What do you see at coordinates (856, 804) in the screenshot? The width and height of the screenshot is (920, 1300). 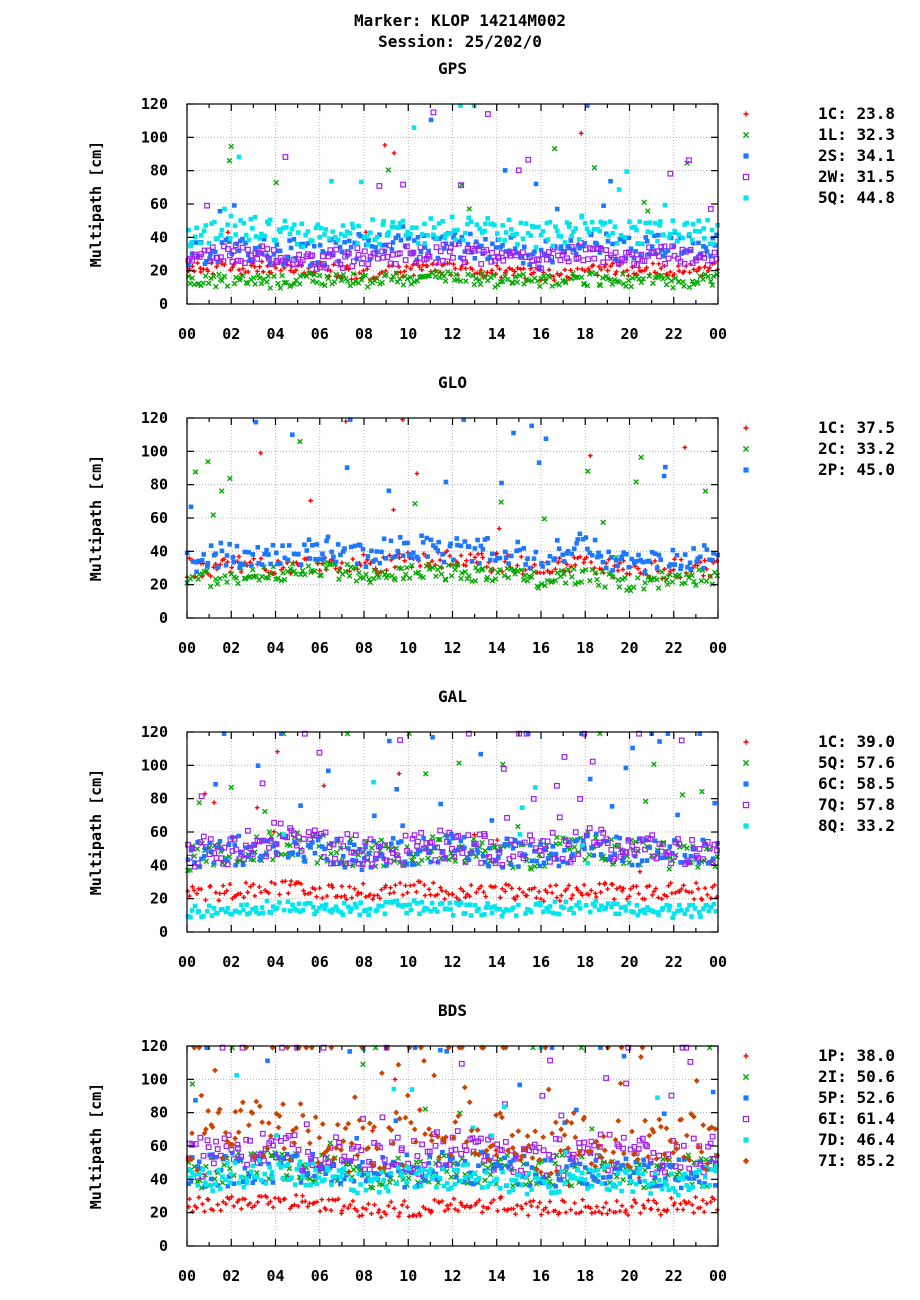 I see `legend-label: 7Q: 57.8` at bounding box center [856, 804].